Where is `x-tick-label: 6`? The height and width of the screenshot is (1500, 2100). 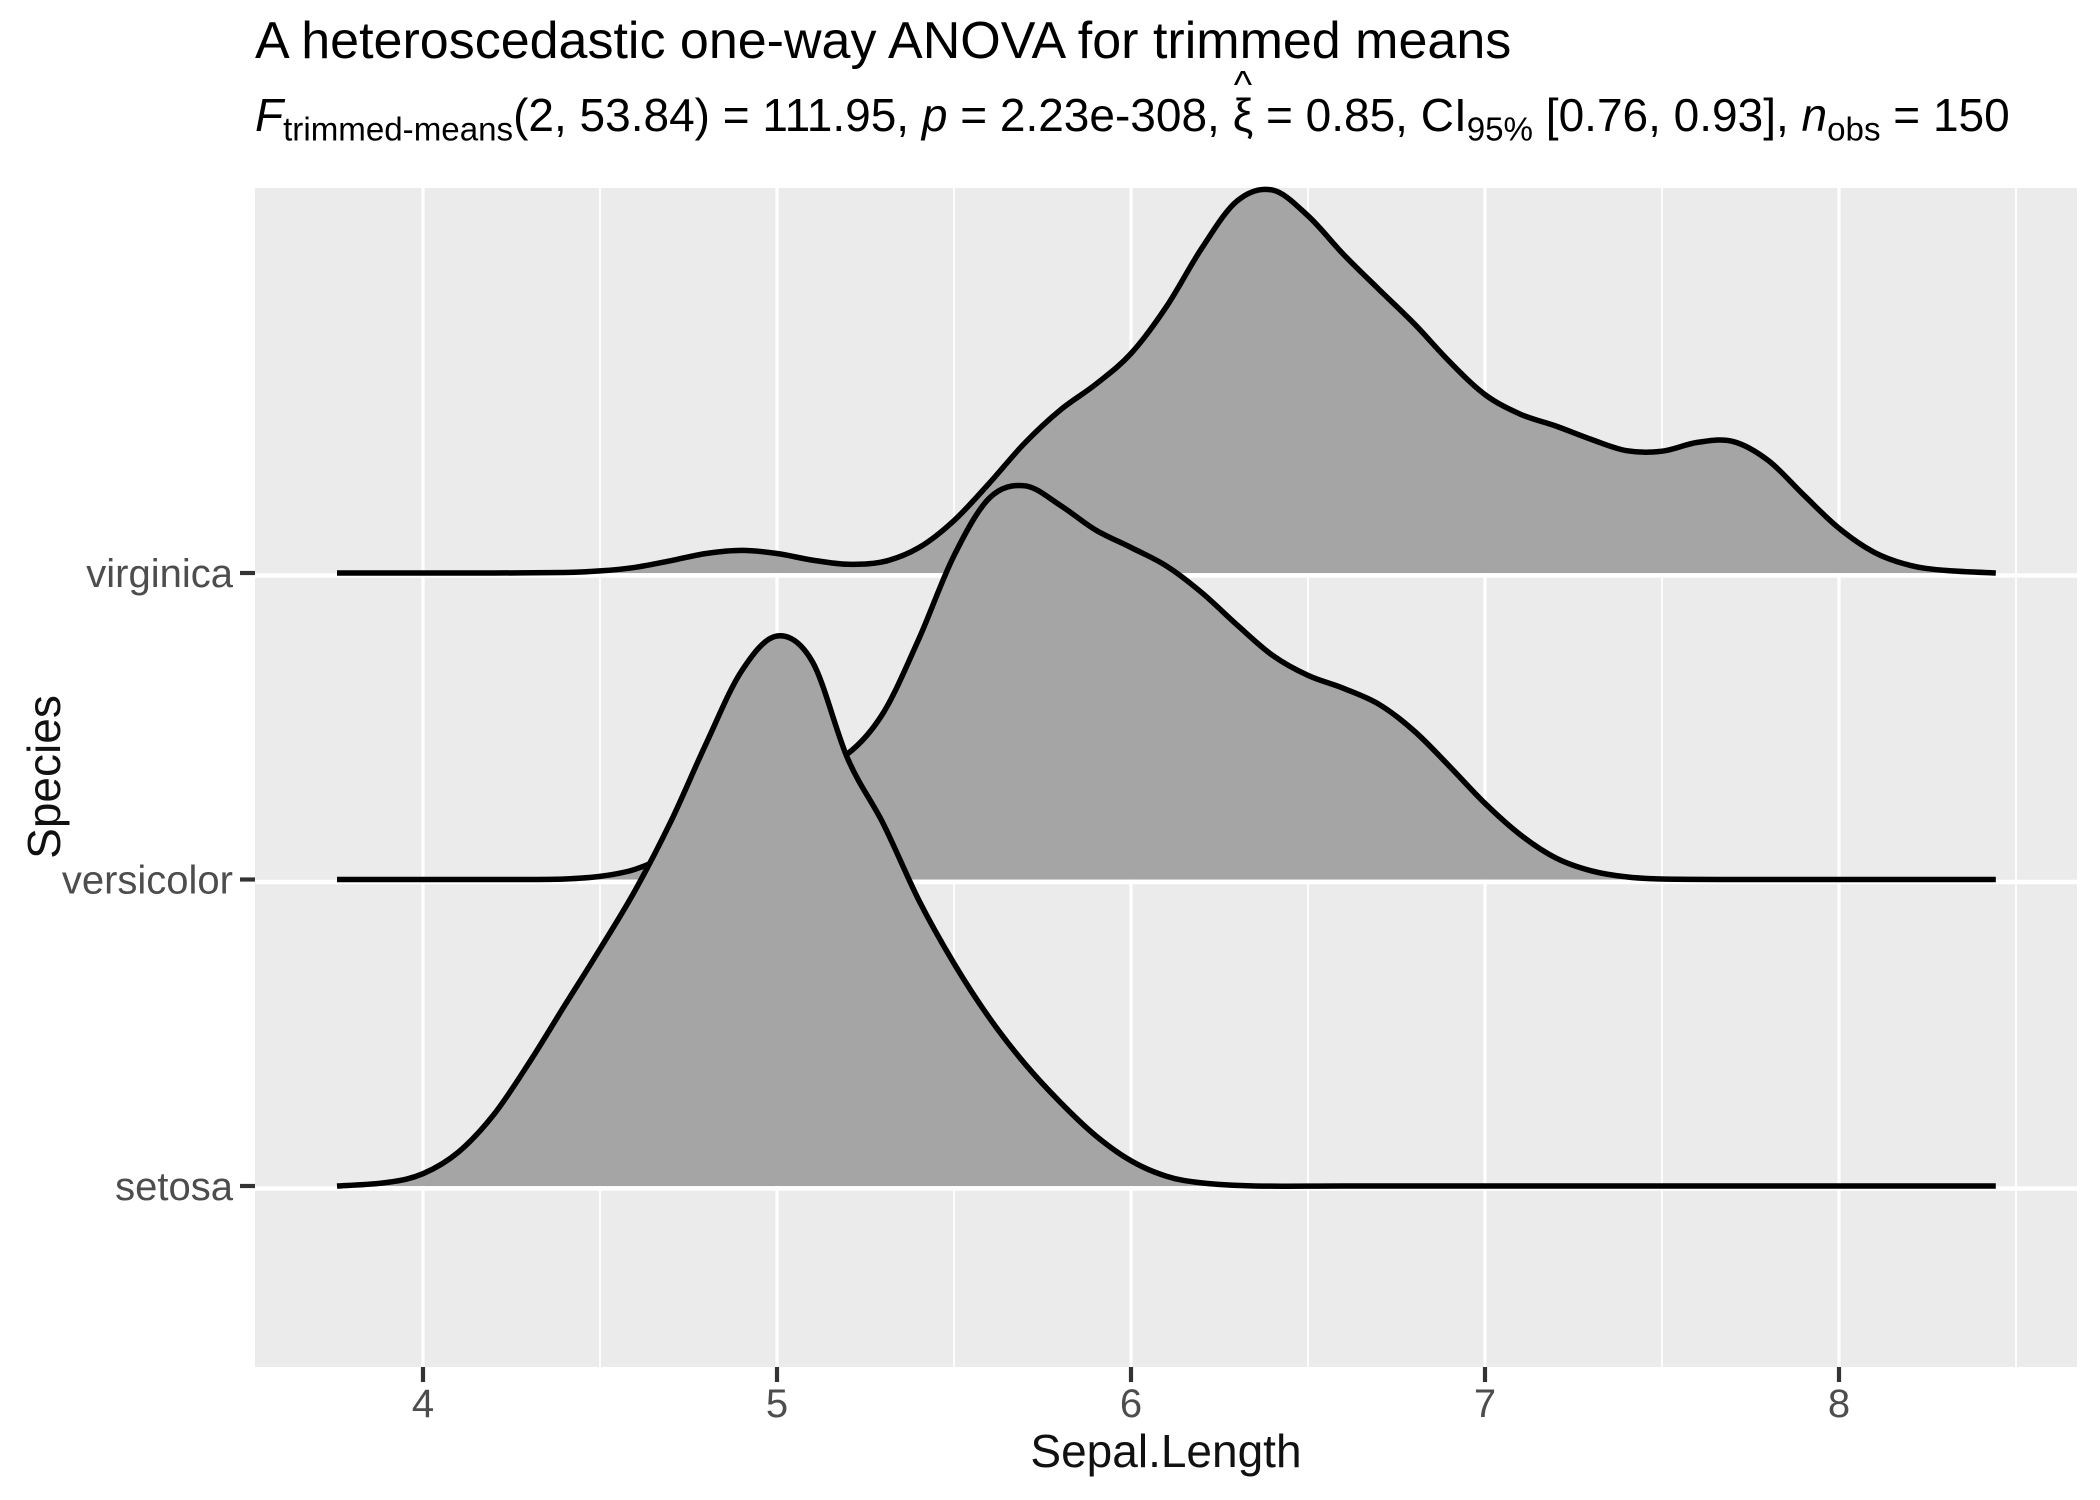 x-tick-label: 6 is located at coordinates (1131, 1404).